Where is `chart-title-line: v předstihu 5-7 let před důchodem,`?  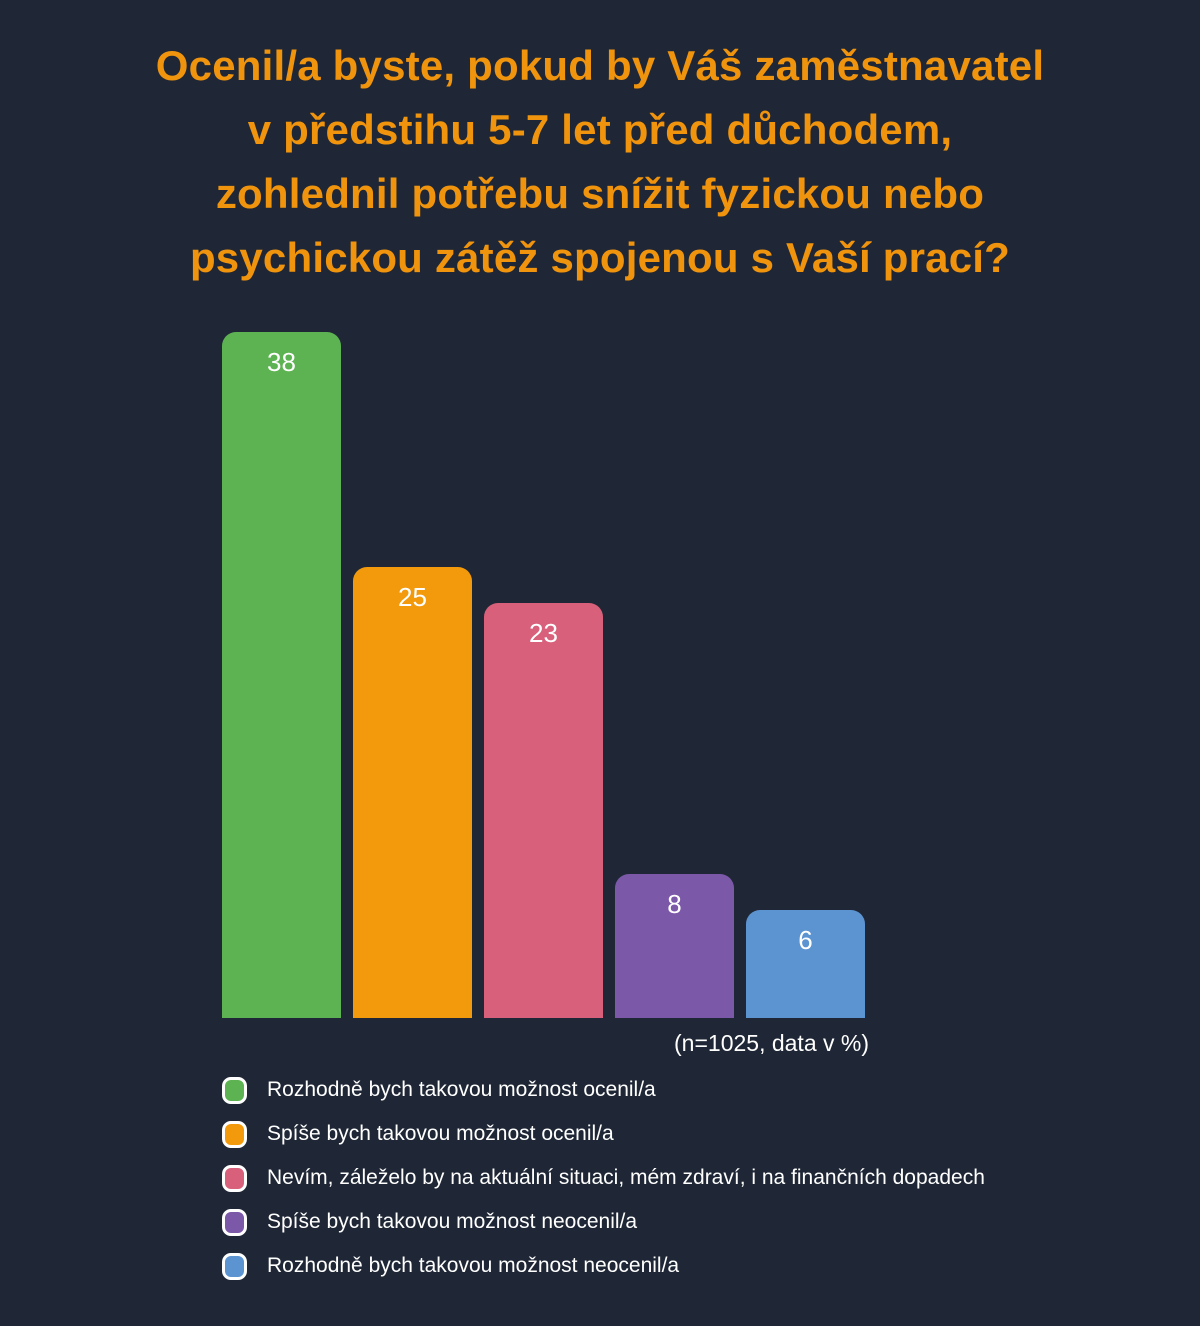 chart-title-line: v předstihu 5-7 let před důchodem, is located at coordinates (600, 129).